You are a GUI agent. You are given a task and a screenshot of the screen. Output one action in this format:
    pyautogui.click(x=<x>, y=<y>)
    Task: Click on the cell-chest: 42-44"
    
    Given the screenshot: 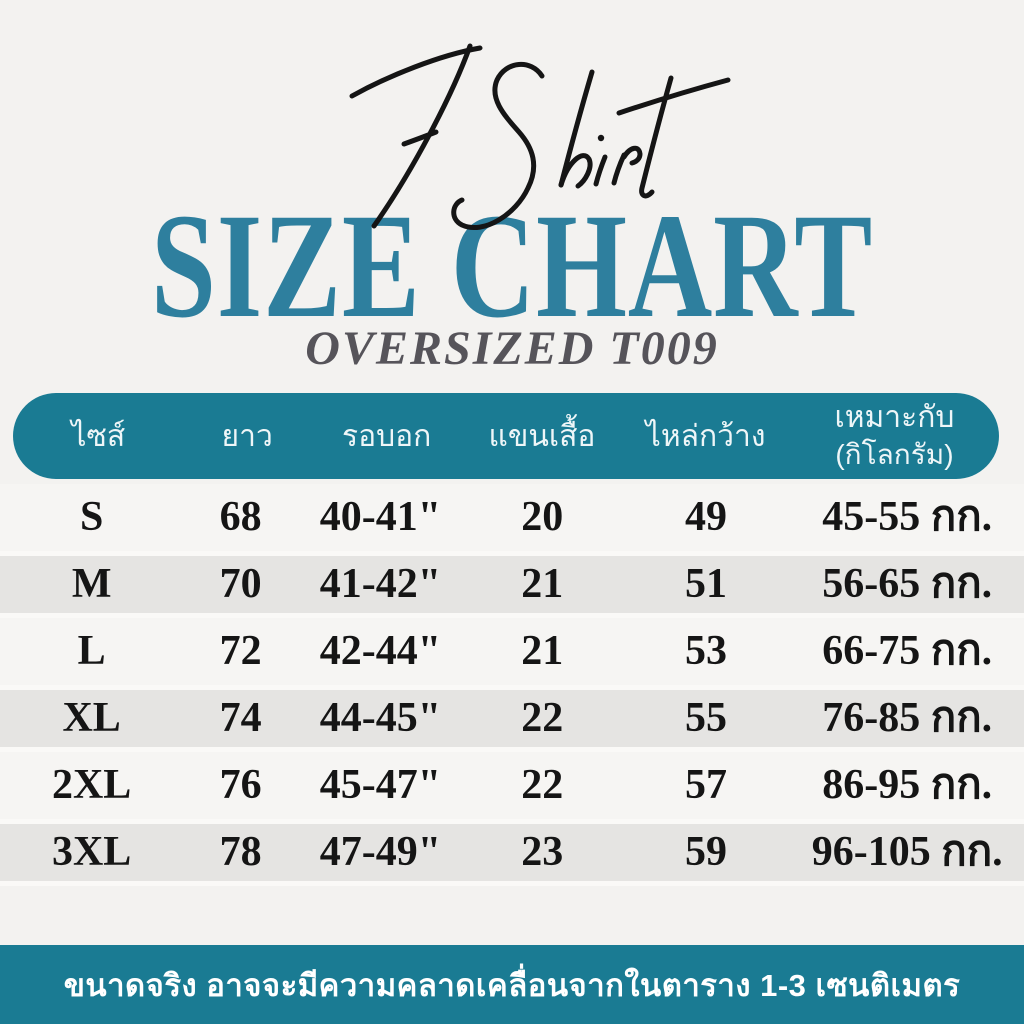 What is the action you would take?
    pyautogui.click(x=380, y=651)
    